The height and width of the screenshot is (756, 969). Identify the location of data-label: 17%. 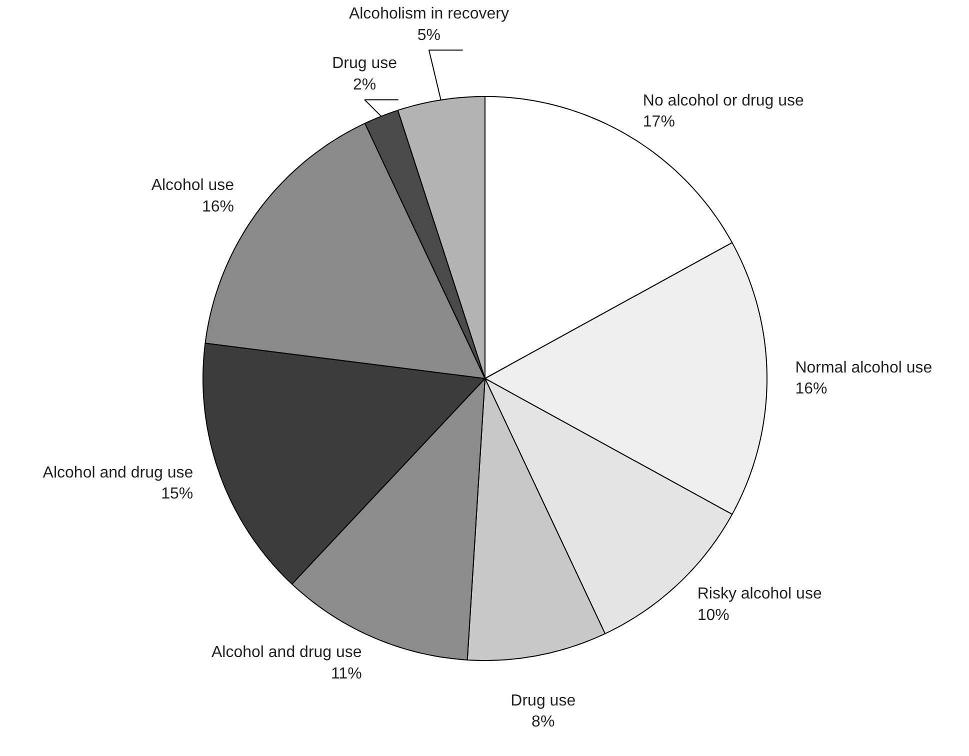
(658, 122).